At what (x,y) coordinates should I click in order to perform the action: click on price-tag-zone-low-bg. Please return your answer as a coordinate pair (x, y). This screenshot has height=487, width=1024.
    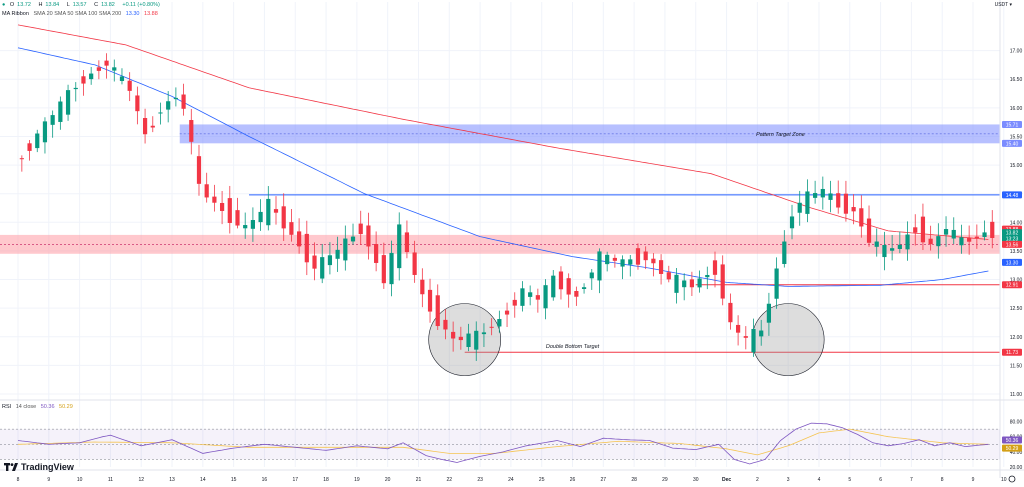
    Looking at the image, I should click on (1012, 143).